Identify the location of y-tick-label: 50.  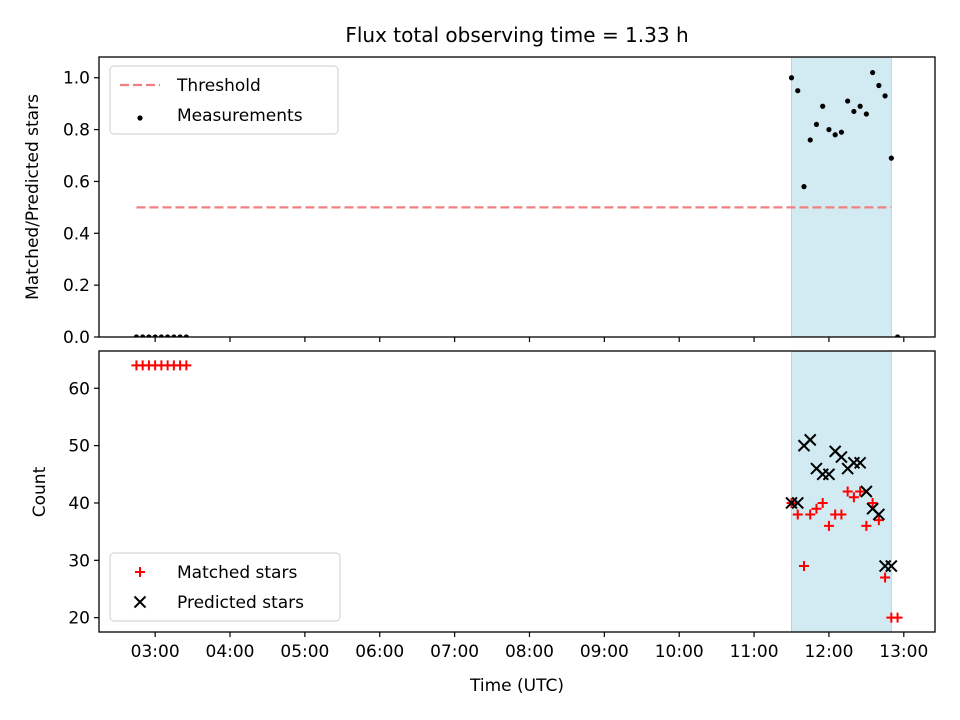
(79, 447).